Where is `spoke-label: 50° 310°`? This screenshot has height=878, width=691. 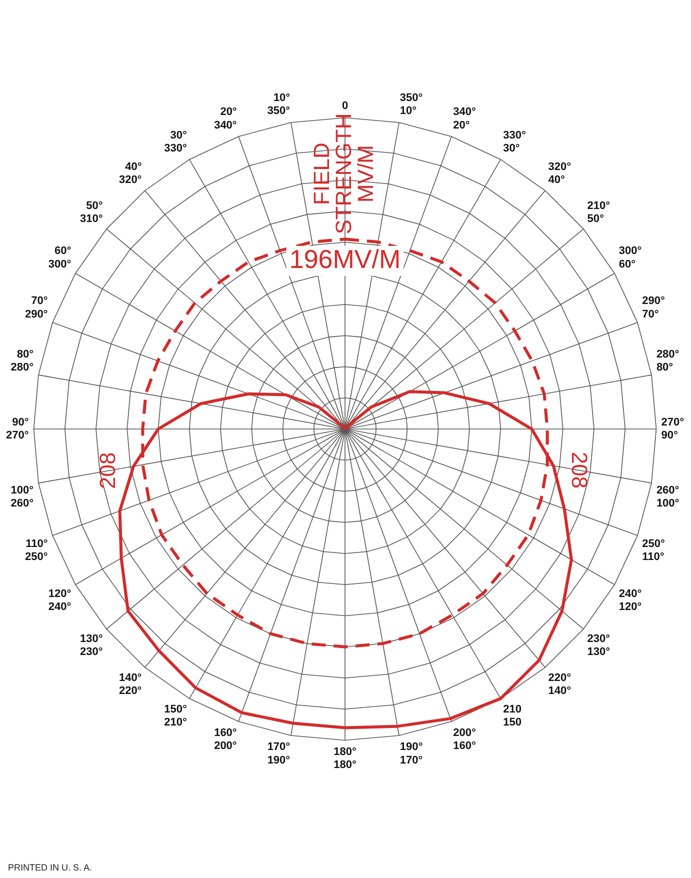 spoke-label: 50° 310° is located at coordinates (91, 213).